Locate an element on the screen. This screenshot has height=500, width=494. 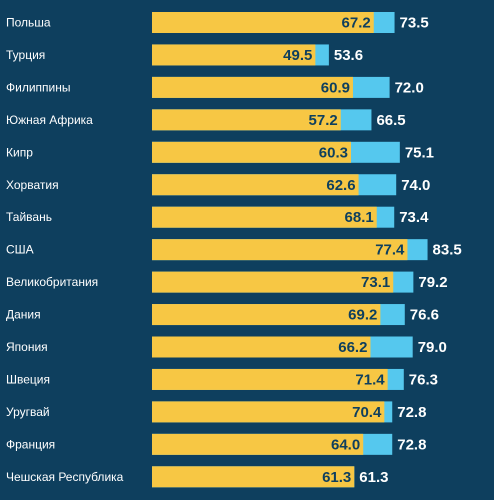
data-label-inner: 60.9 is located at coordinates (335, 87).